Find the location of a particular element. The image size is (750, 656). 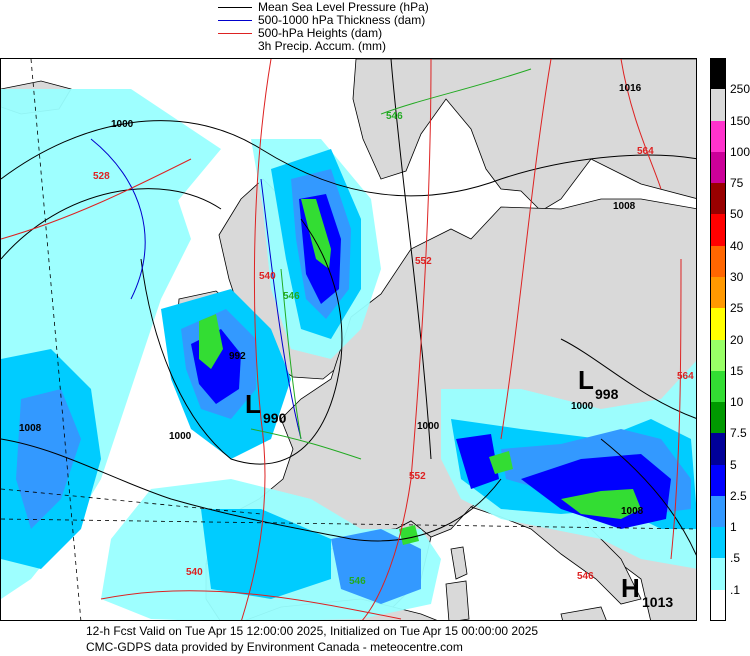

legend-item-thickness: 500-1000 hPa Thickness (dam) is located at coordinates (368, 20).